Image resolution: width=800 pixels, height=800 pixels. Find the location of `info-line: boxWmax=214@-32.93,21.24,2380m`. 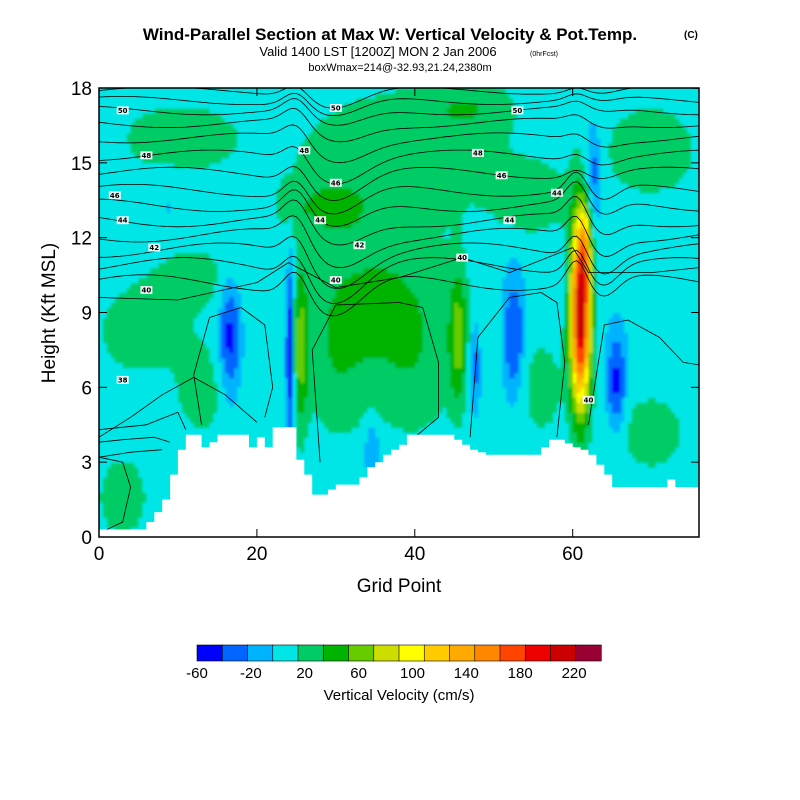

info-line: boxWmax=214@-32.93,21.24,2380m is located at coordinates (399, 68).